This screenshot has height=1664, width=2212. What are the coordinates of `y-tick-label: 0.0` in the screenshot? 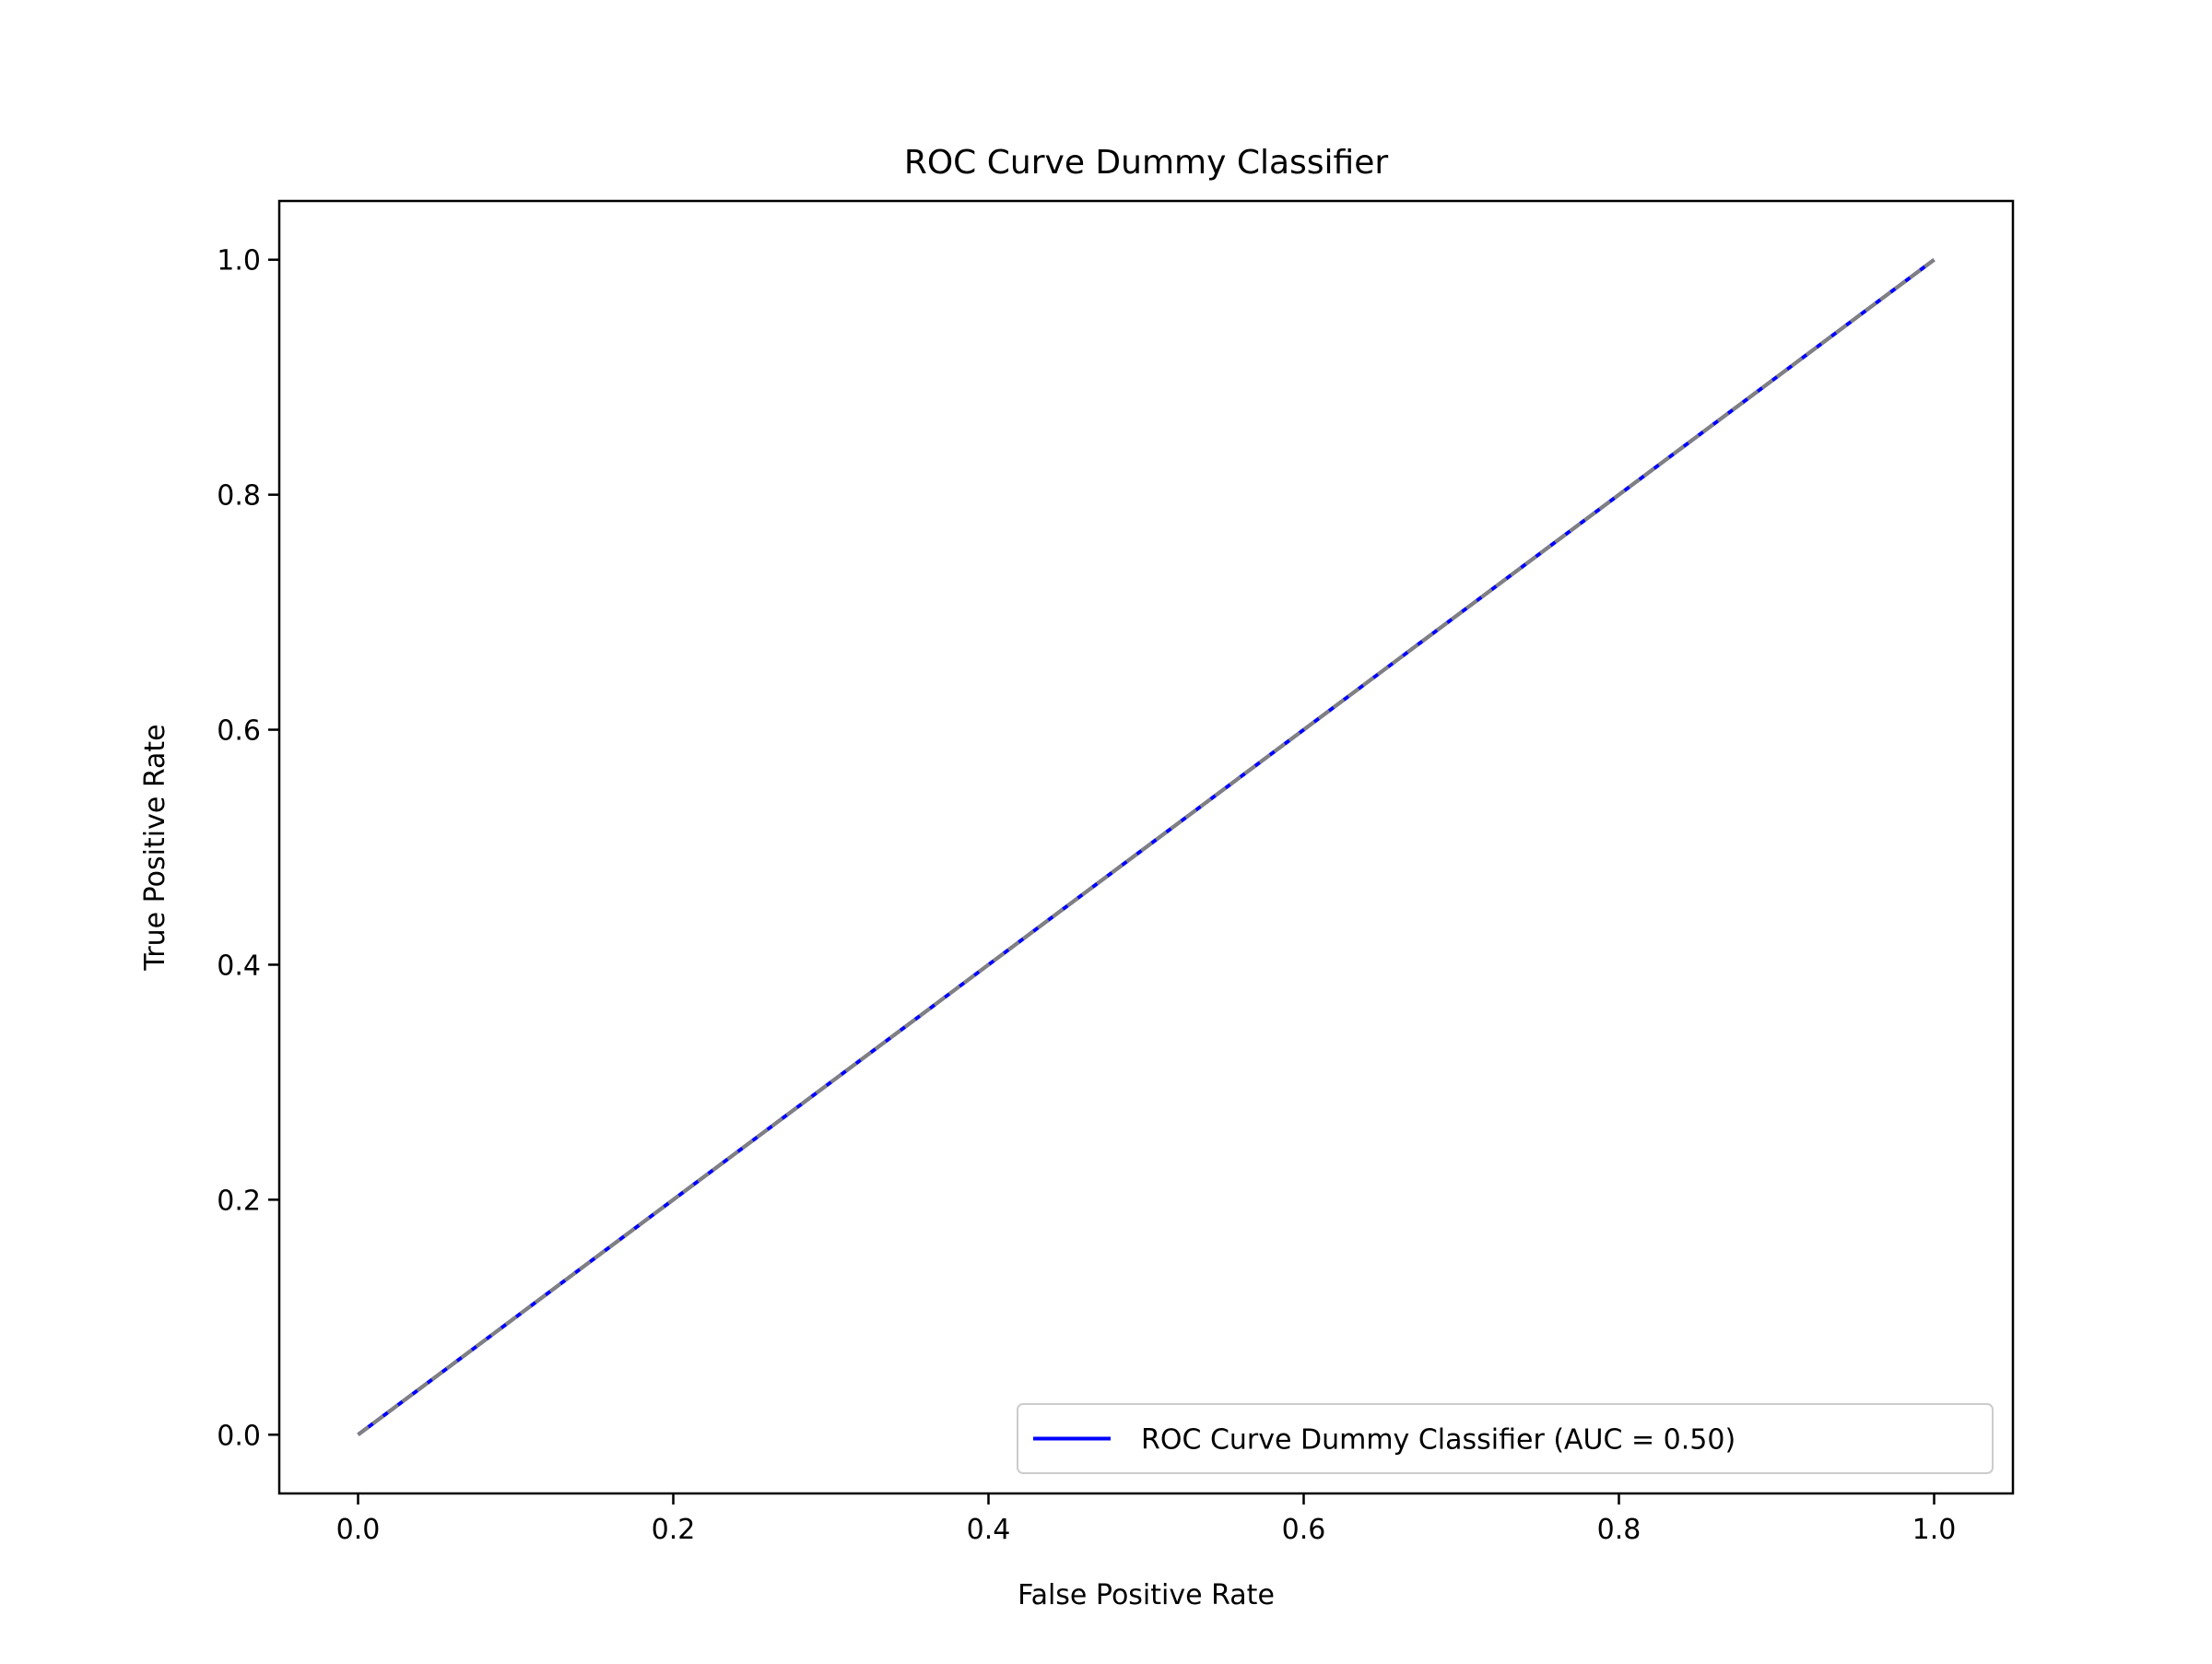 It's located at (239, 1436).